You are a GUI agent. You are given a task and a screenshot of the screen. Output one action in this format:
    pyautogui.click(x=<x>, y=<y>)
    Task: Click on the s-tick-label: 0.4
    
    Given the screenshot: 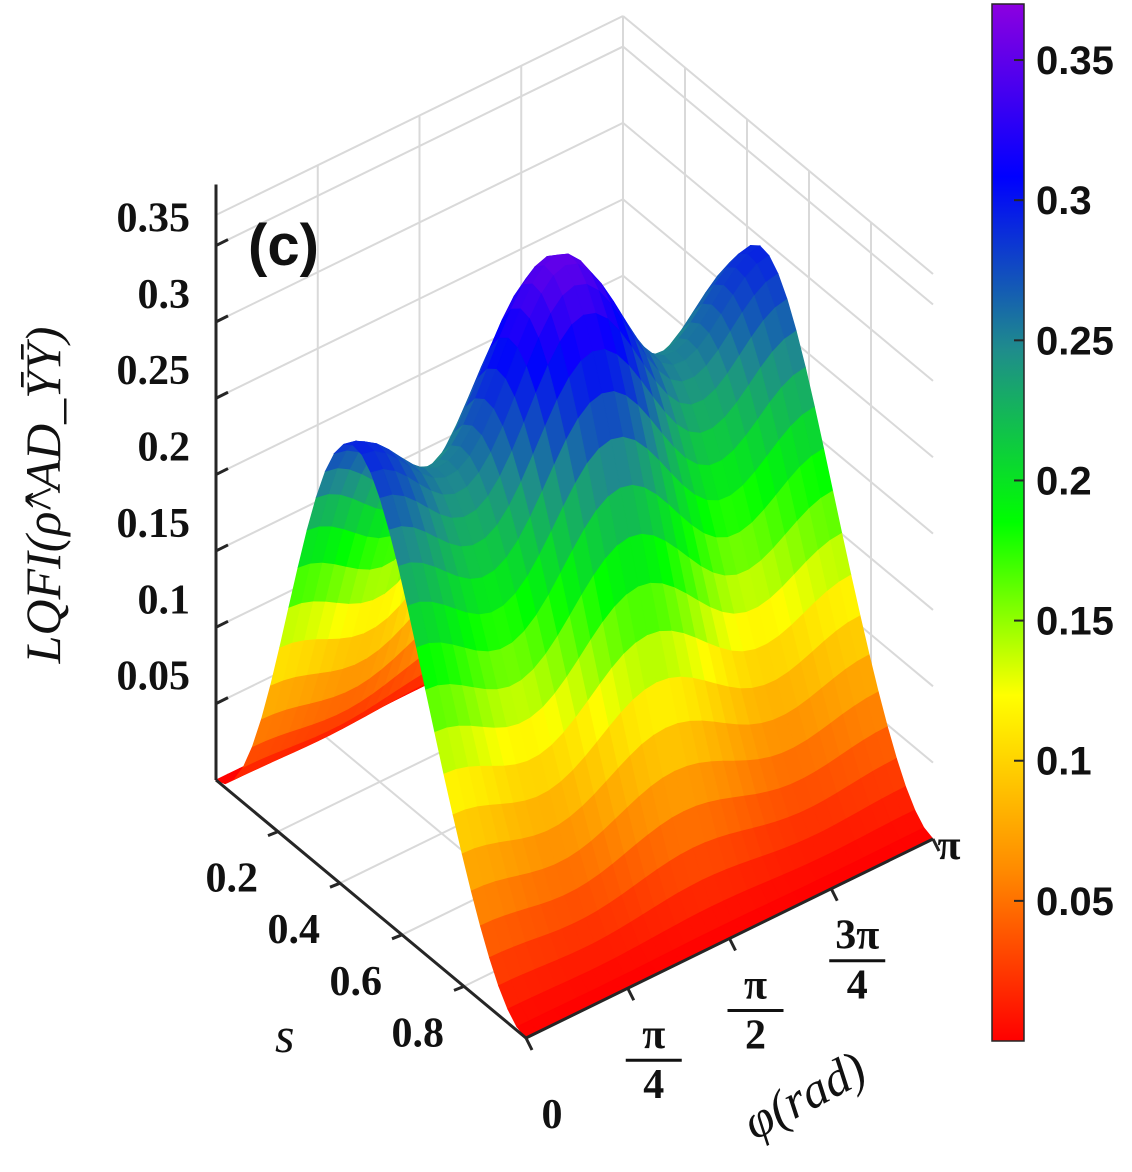 What is the action you would take?
    pyautogui.click(x=294, y=930)
    